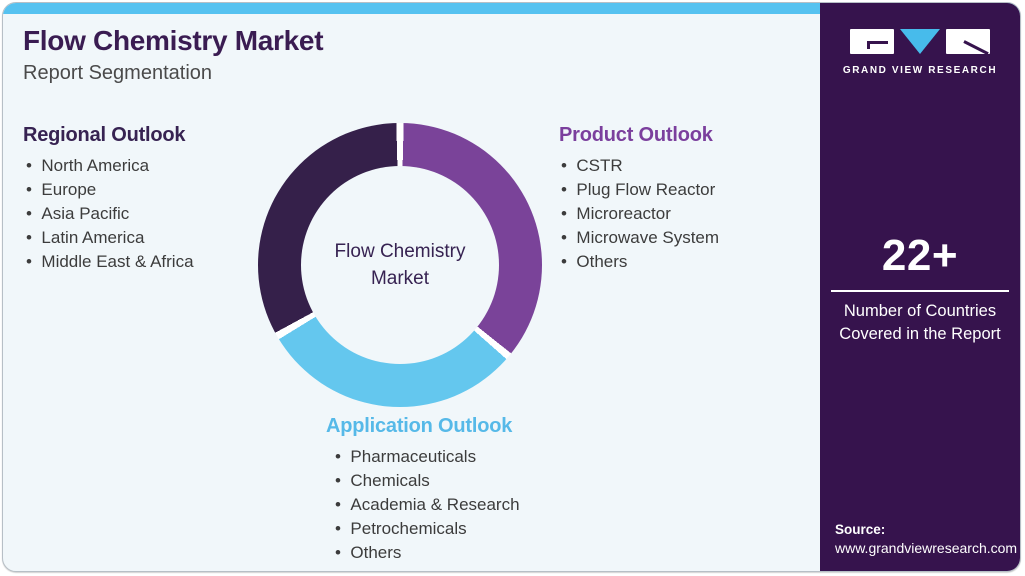 The height and width of the screenshot is (576, 1025). I want to click on list-item: Plug Flow Reactor, so click(687, 190).